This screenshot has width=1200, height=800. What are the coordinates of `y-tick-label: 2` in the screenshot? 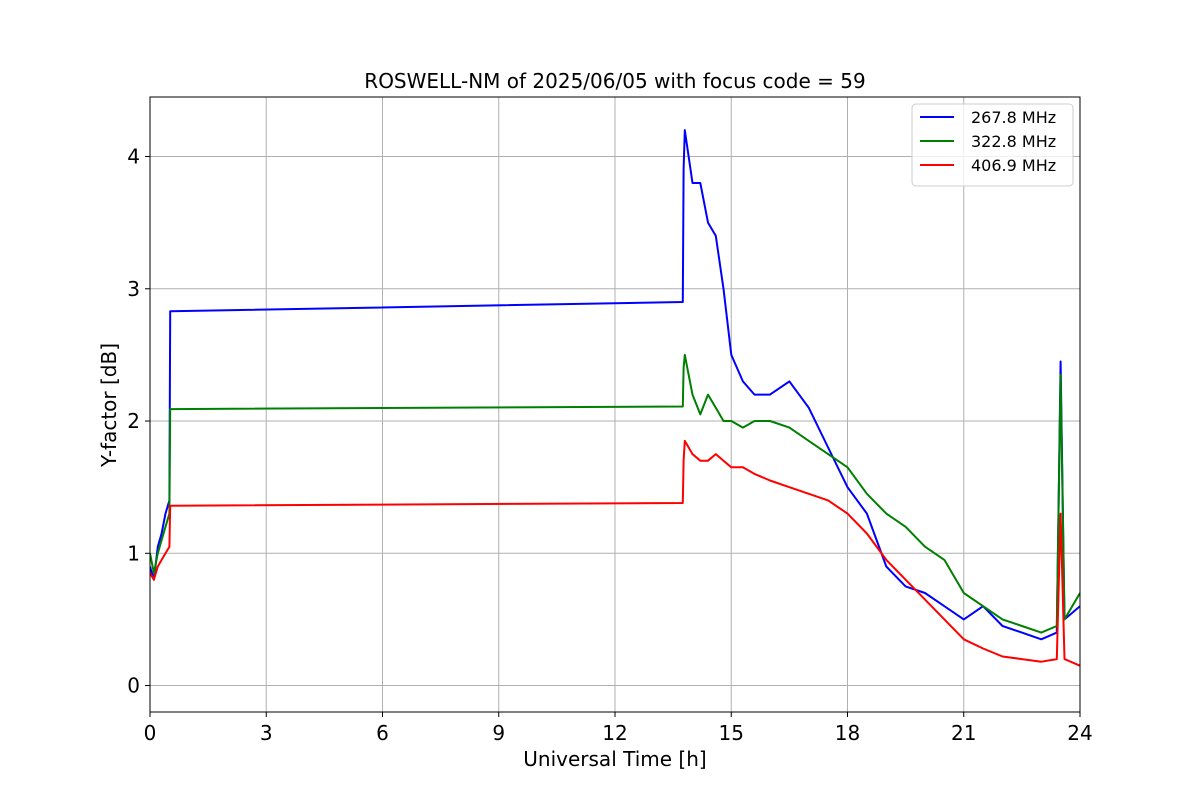 It's located at (133, 421).